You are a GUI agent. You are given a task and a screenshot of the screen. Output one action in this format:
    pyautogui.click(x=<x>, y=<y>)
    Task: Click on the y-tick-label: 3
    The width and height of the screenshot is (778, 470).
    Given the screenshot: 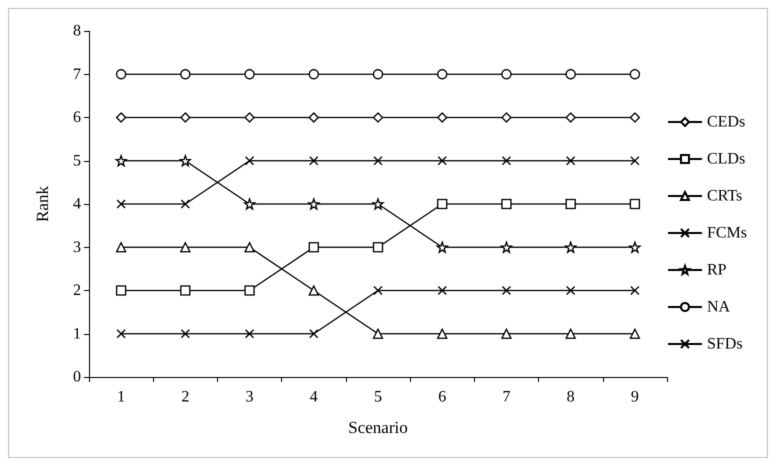 What is the action you would take?
    pyautogui.click(x=77, y=247)
    